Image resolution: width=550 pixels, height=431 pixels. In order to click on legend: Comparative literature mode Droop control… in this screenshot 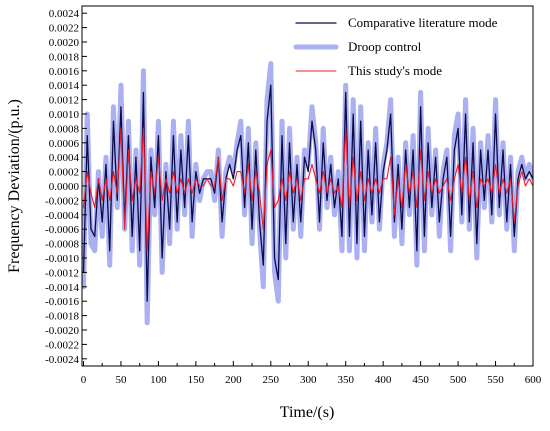, I will do `click(408, 46)`.